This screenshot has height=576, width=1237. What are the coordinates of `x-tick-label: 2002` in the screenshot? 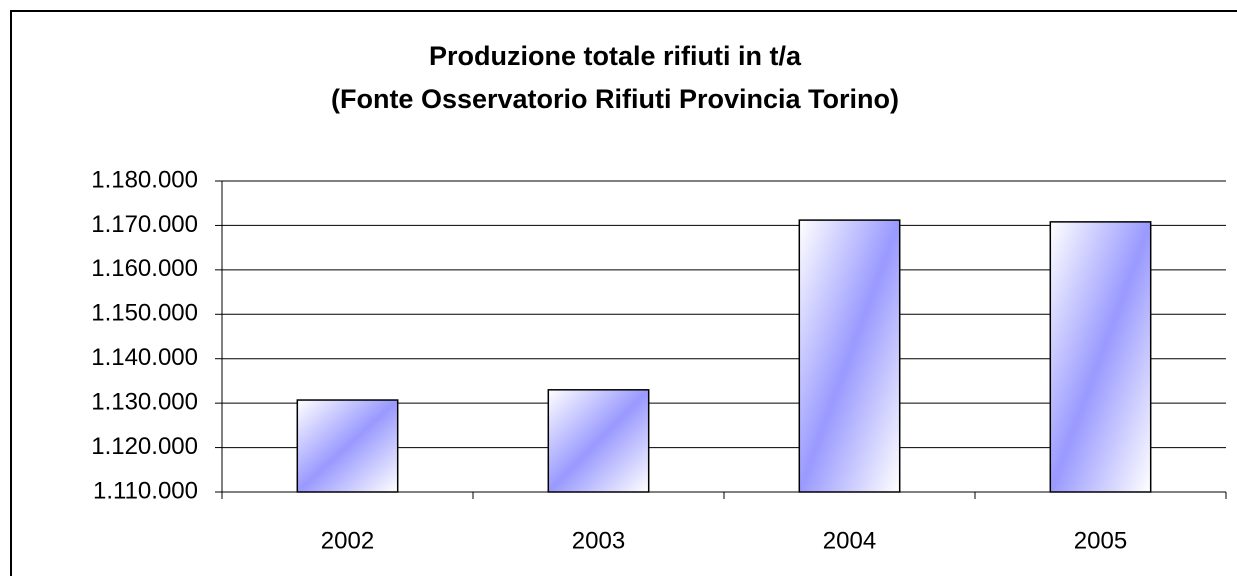 It's located at (347, 540).